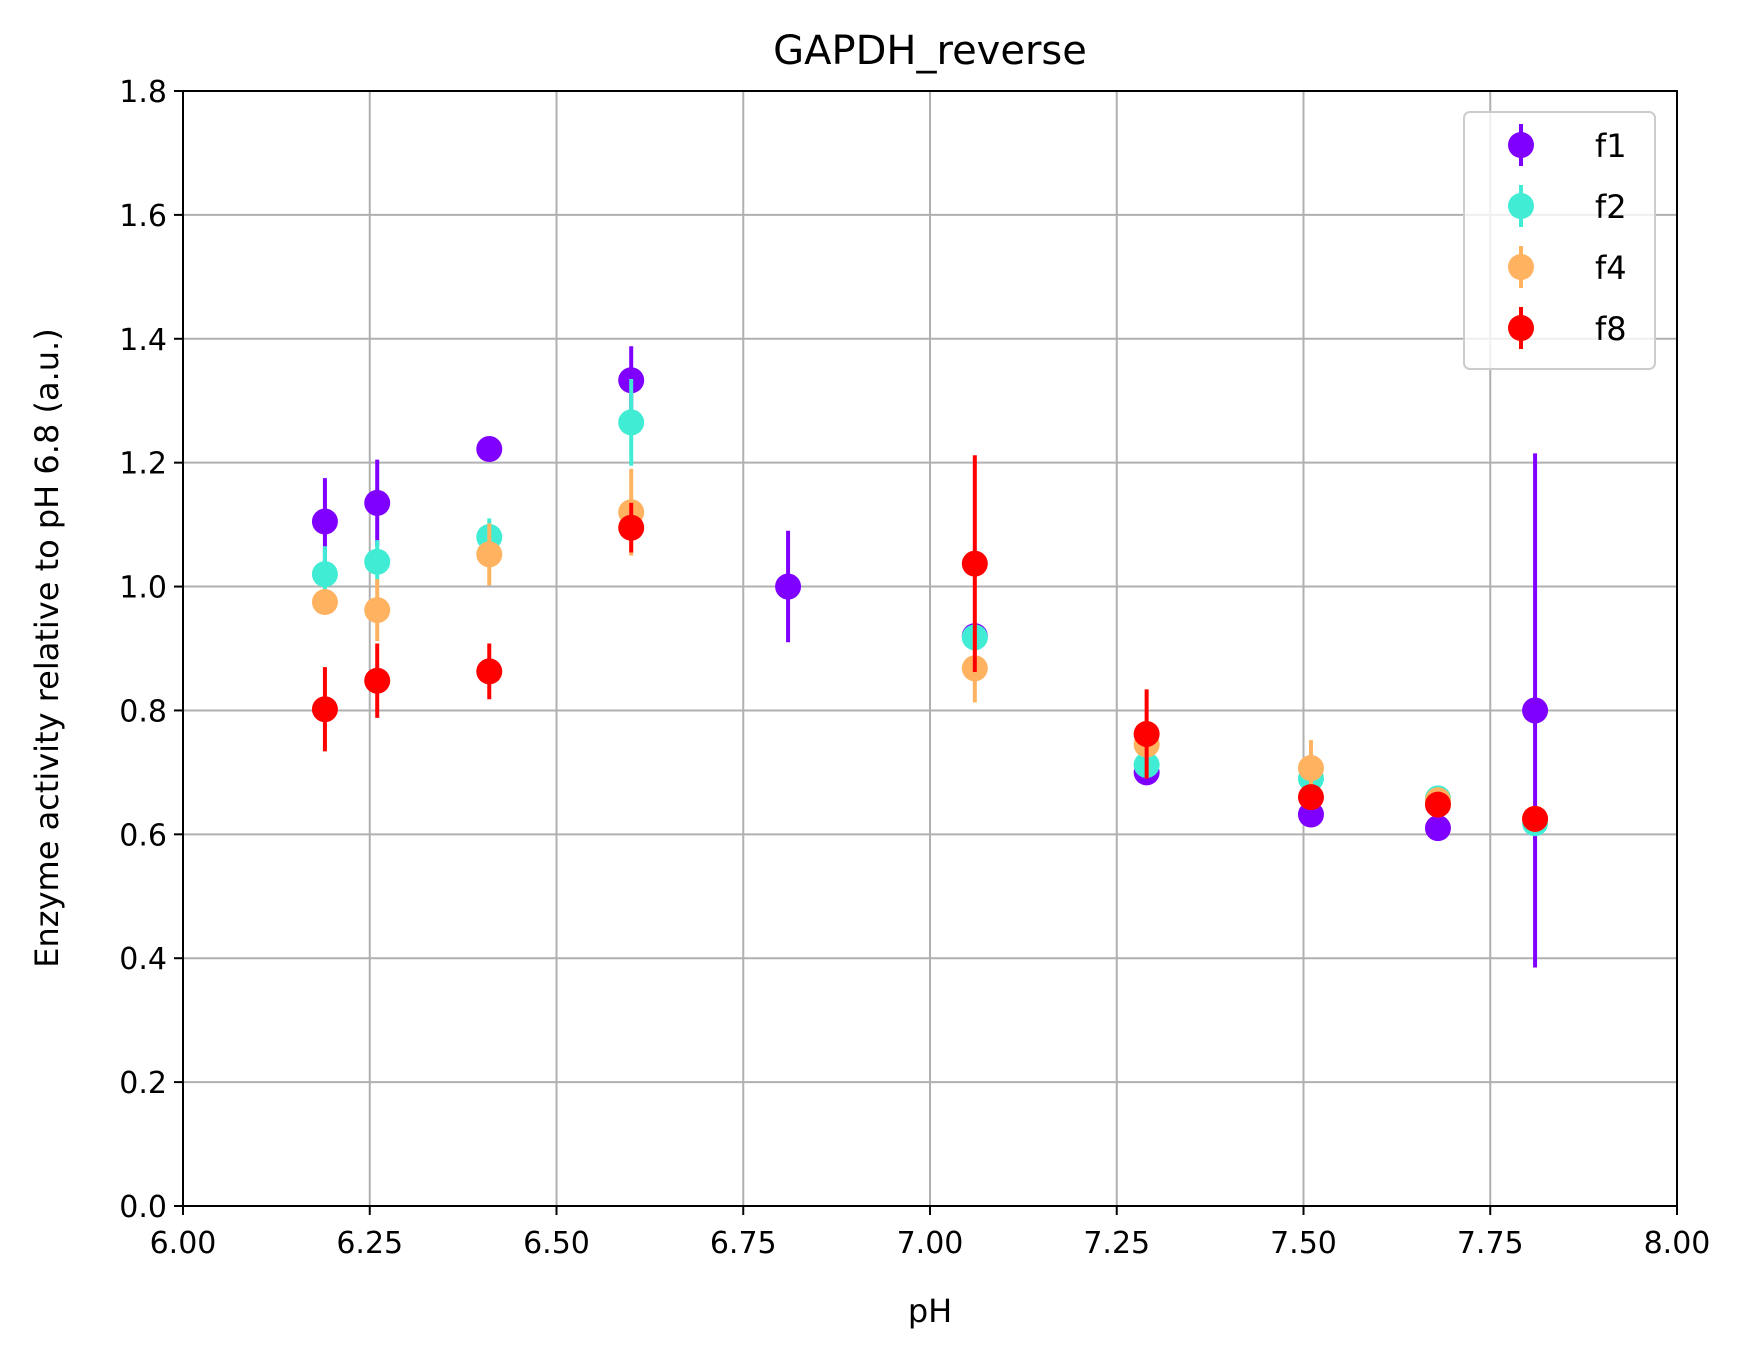  Describe the element at coordinates (183, 1243) in the screenshot. I see `x-tick-label: 6.00` at that location.